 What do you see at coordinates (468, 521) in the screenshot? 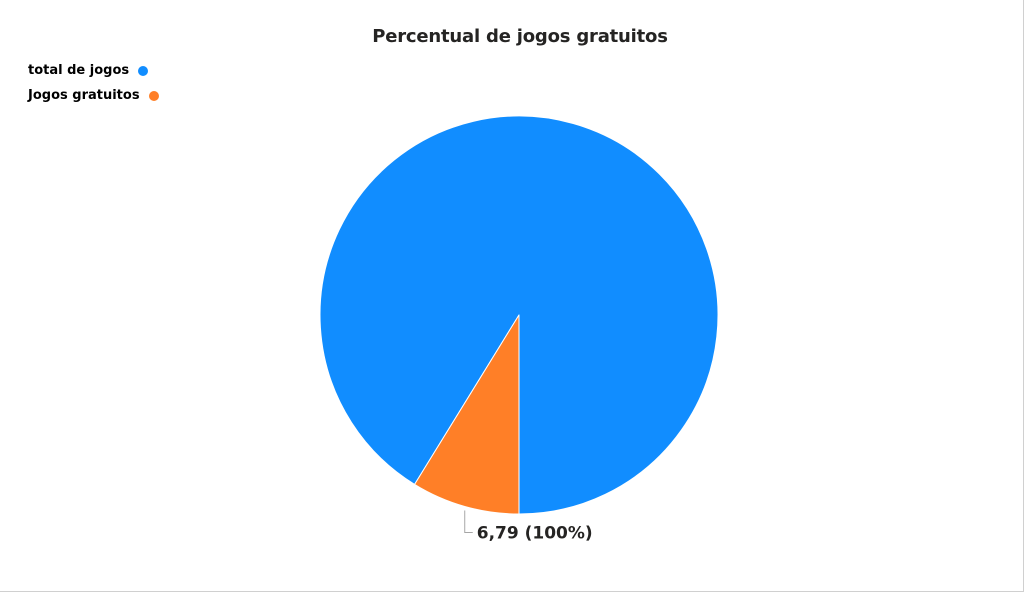
I see `data-label-leader-line` at bounding box center [468, 521].